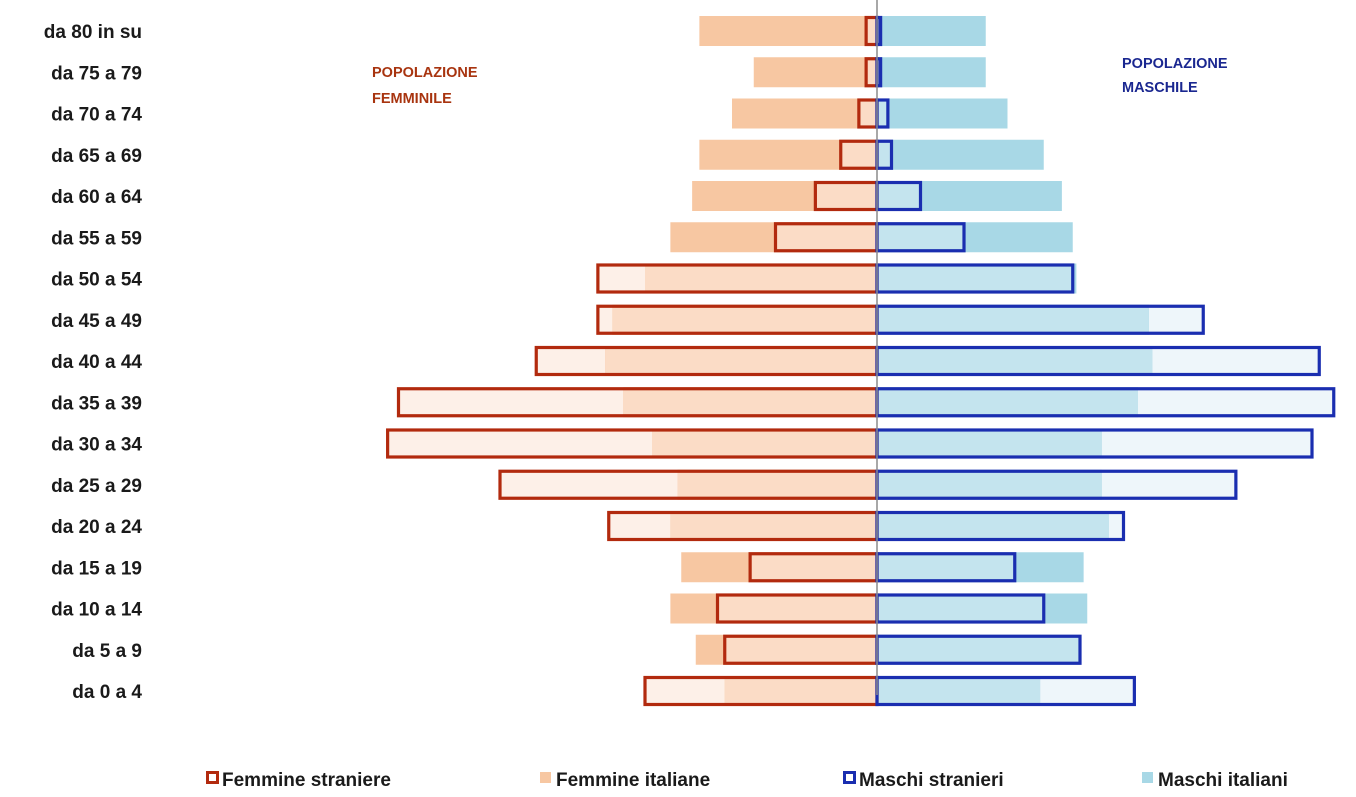 This screenshot has height=797, width=1356. Describe the element at coordinates (96, 445) in the screenshot. I see `age-group-label: da 30 a 34` at that location.